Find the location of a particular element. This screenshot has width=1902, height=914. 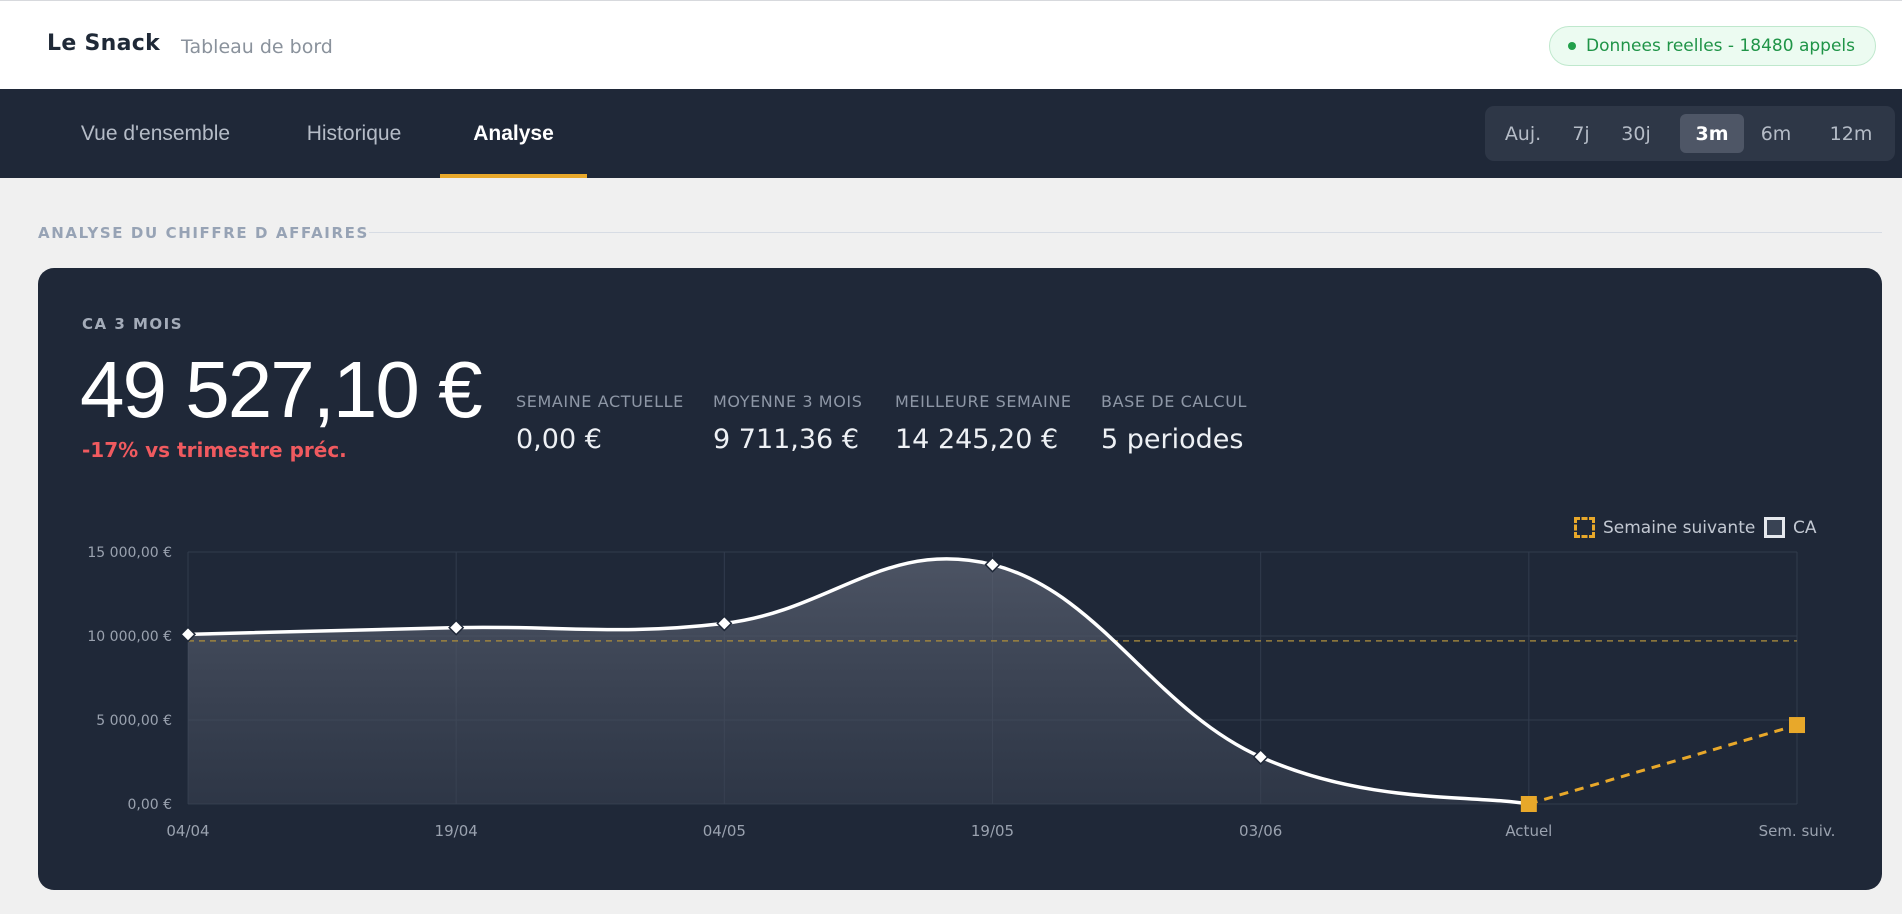

range-today-button: Auj. is located at coordinates (1523, 133).